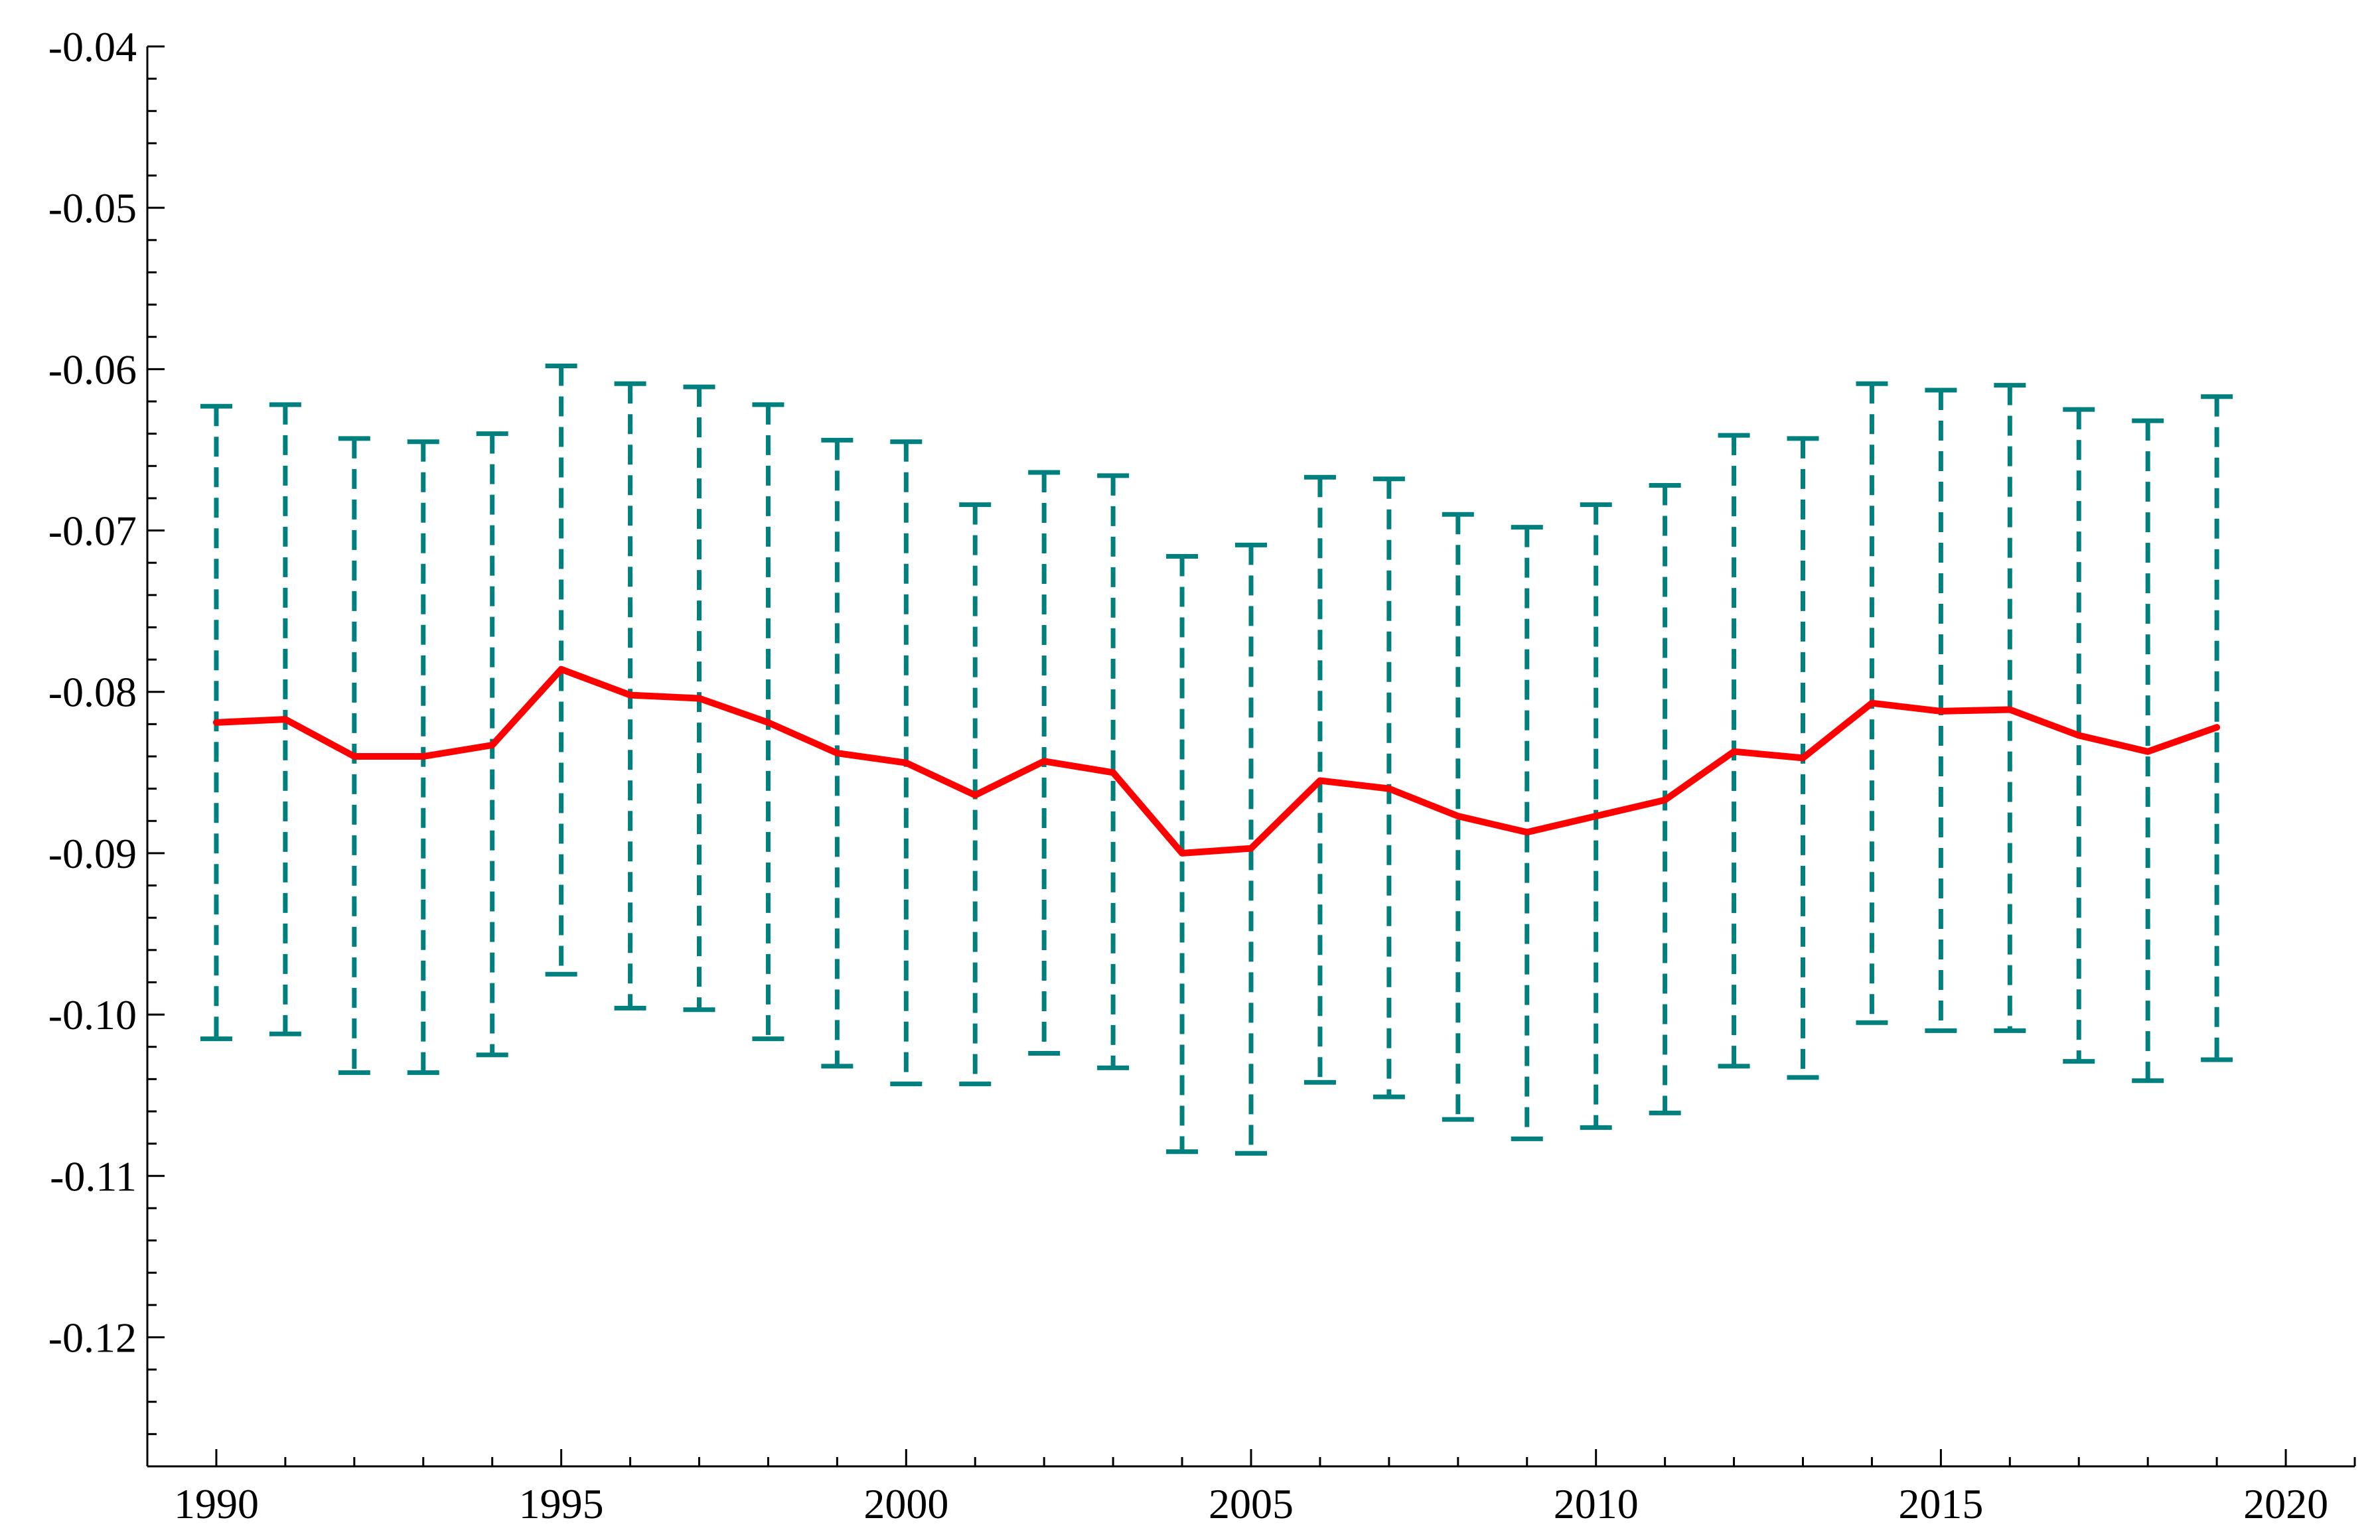 This screenshot has width=2380, height=1540. I want to click on x-tick-label: 2000, so click(906, 1503).